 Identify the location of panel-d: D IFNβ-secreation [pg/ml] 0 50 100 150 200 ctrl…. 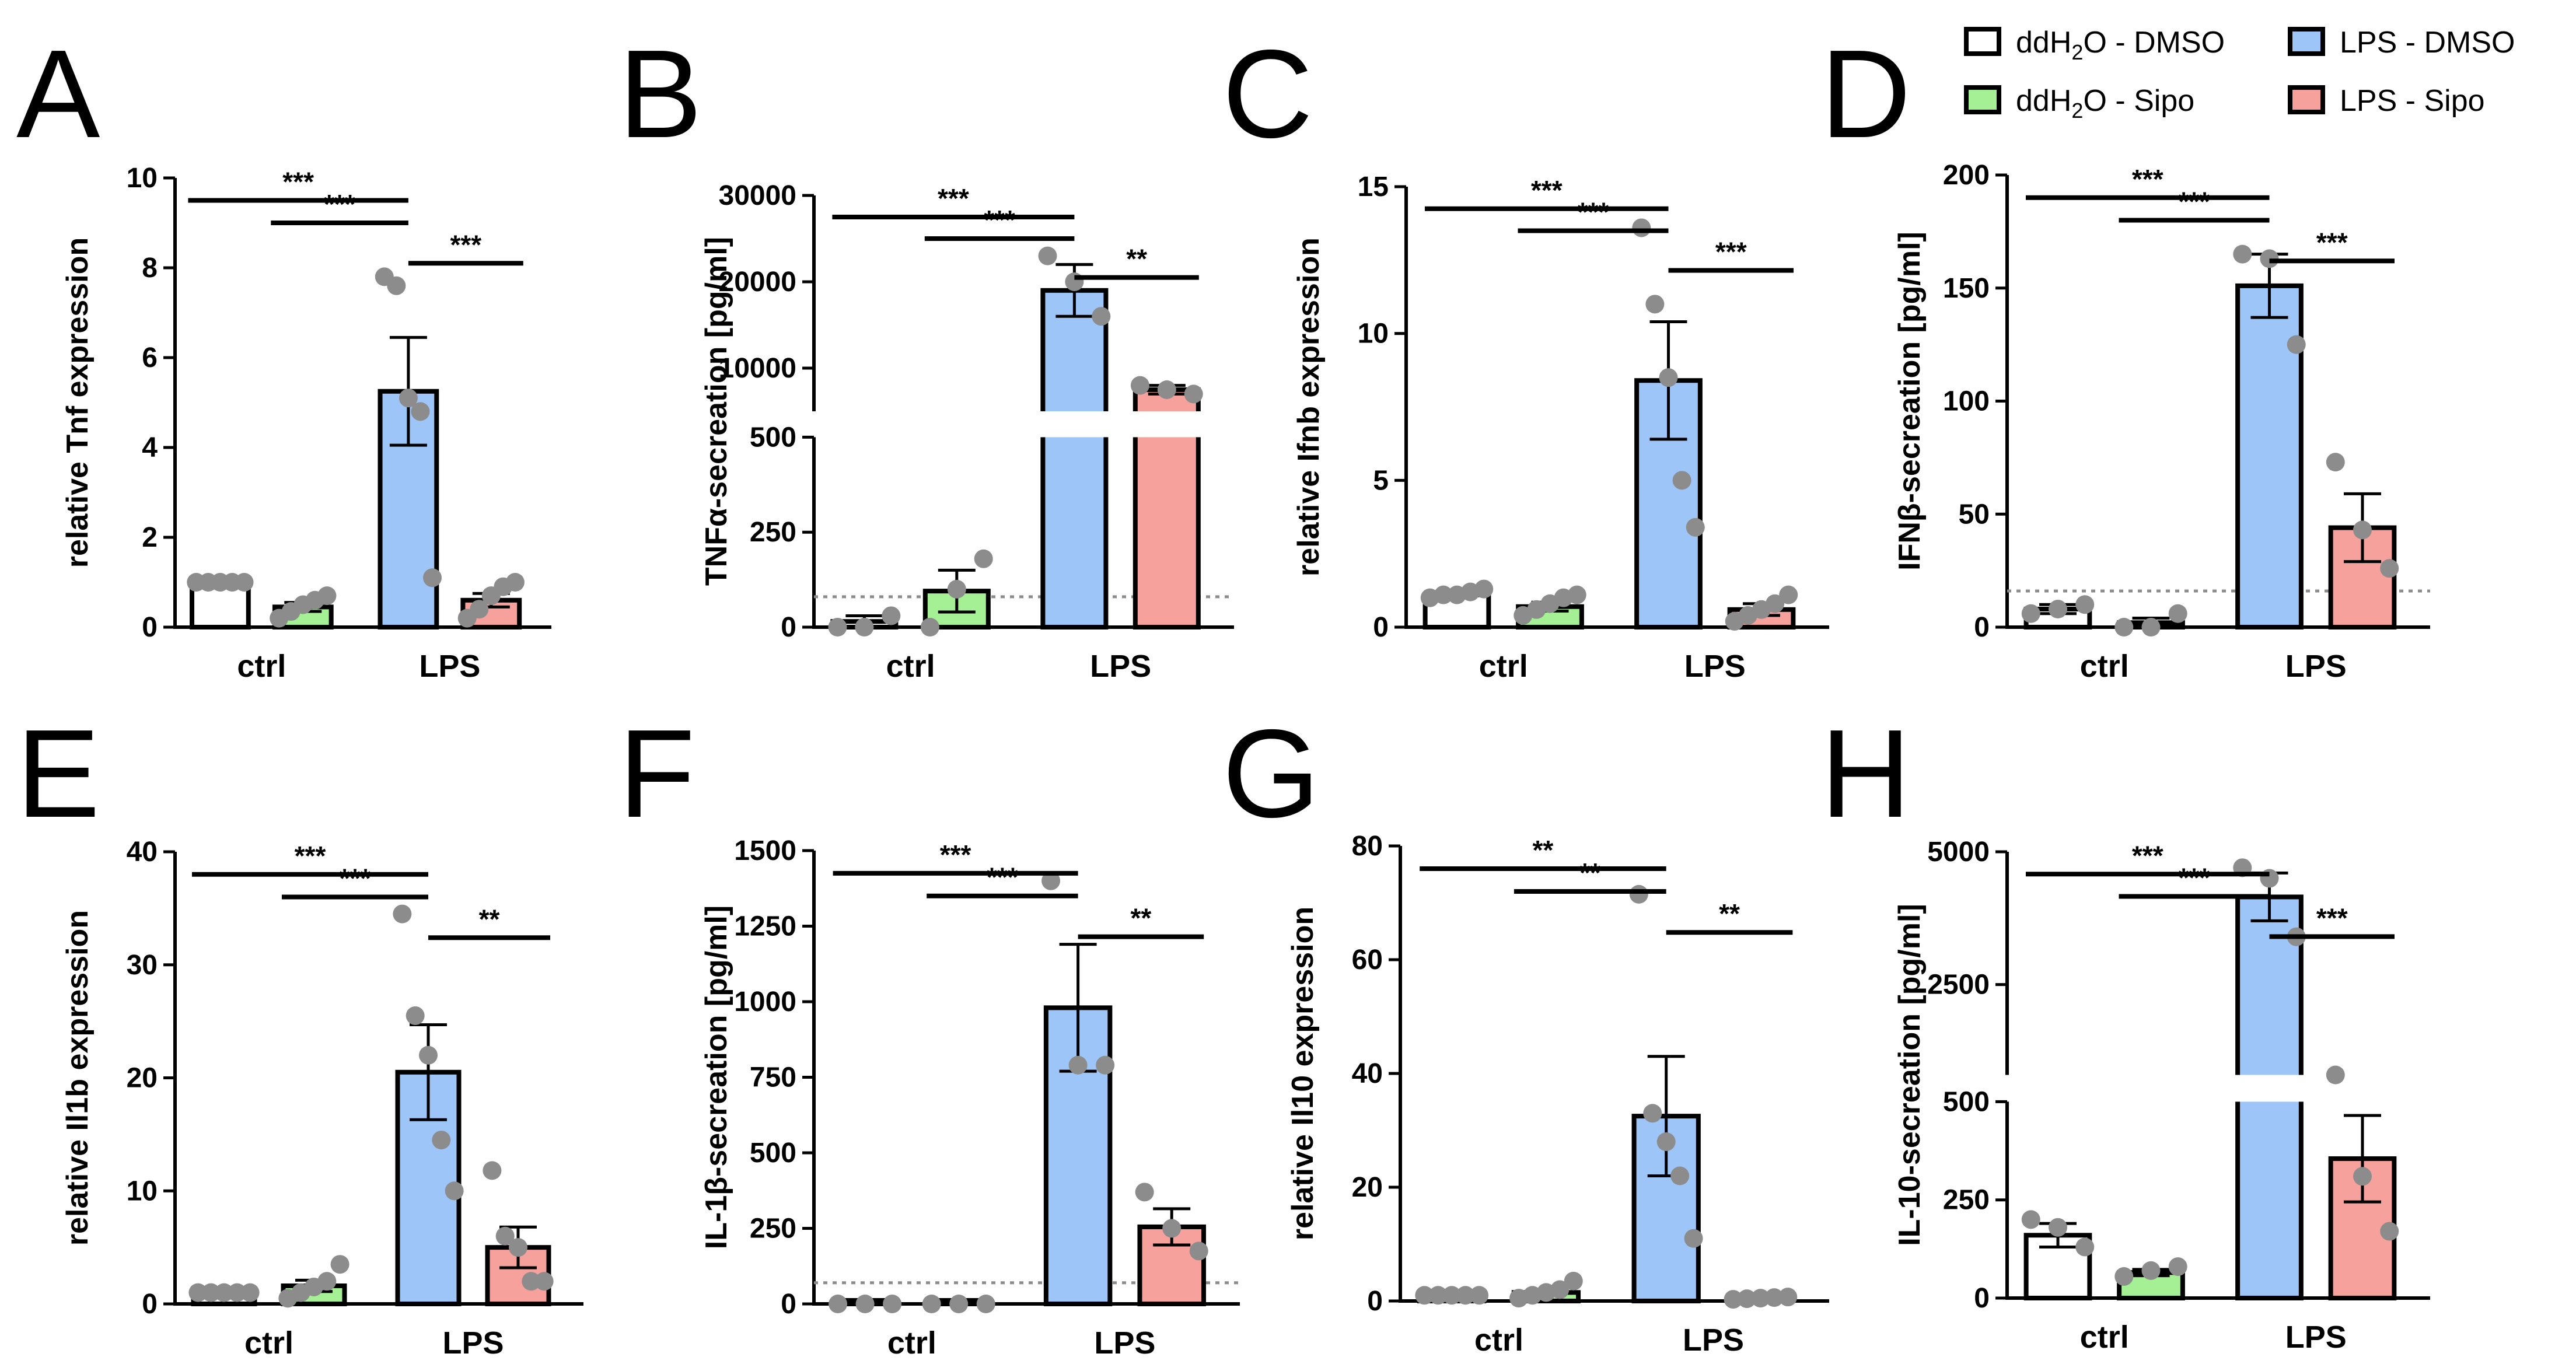
(2125, 354).